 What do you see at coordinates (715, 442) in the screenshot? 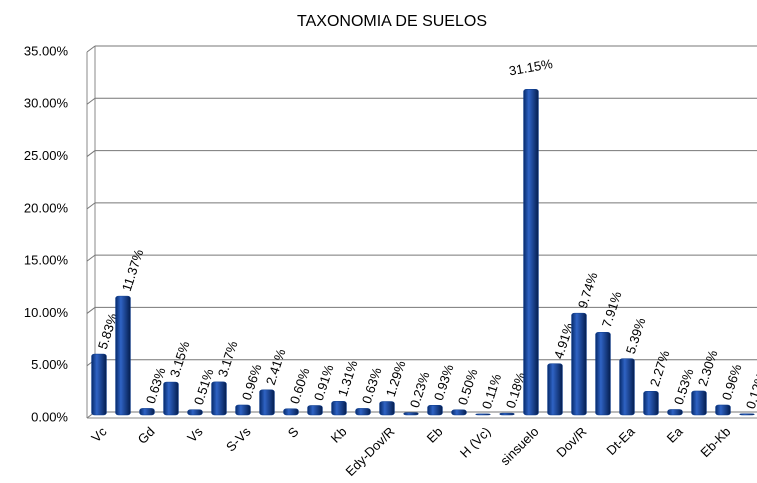
I see `x-tick-label: Eb-Kb` at bounding box center [715, 442].